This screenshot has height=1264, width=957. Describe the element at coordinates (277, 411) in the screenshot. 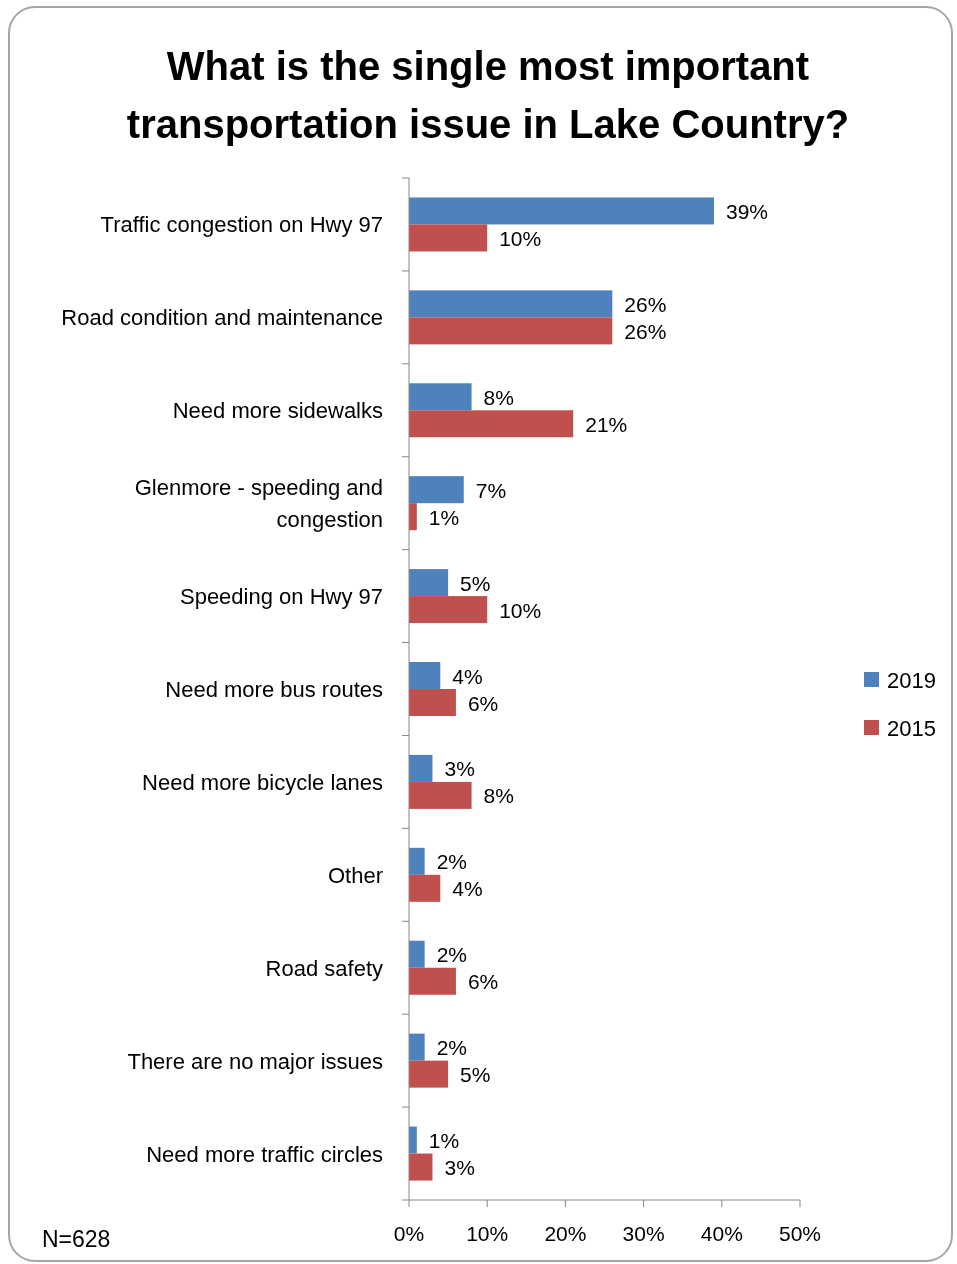

I see `y-tick-label: Need more sidewalks` at that location.